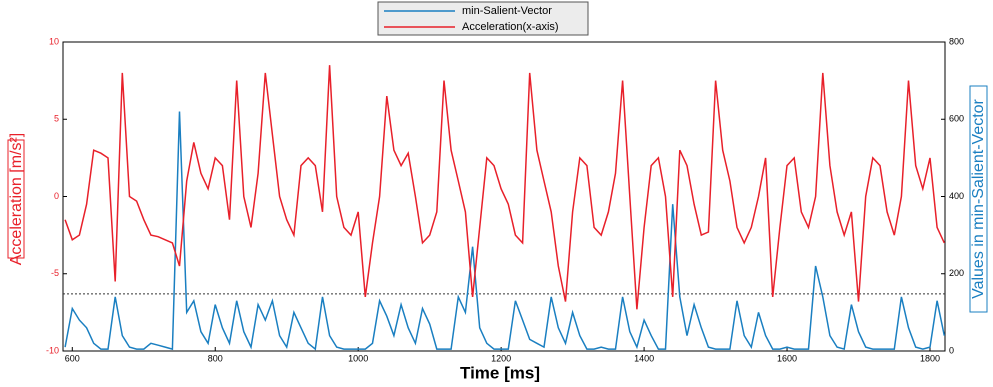 The width and height of the screenshot is (993, 387). Describe the element at coordinates (56, 196) in the screenshot. I see `y-tick-label: 0` at that location.